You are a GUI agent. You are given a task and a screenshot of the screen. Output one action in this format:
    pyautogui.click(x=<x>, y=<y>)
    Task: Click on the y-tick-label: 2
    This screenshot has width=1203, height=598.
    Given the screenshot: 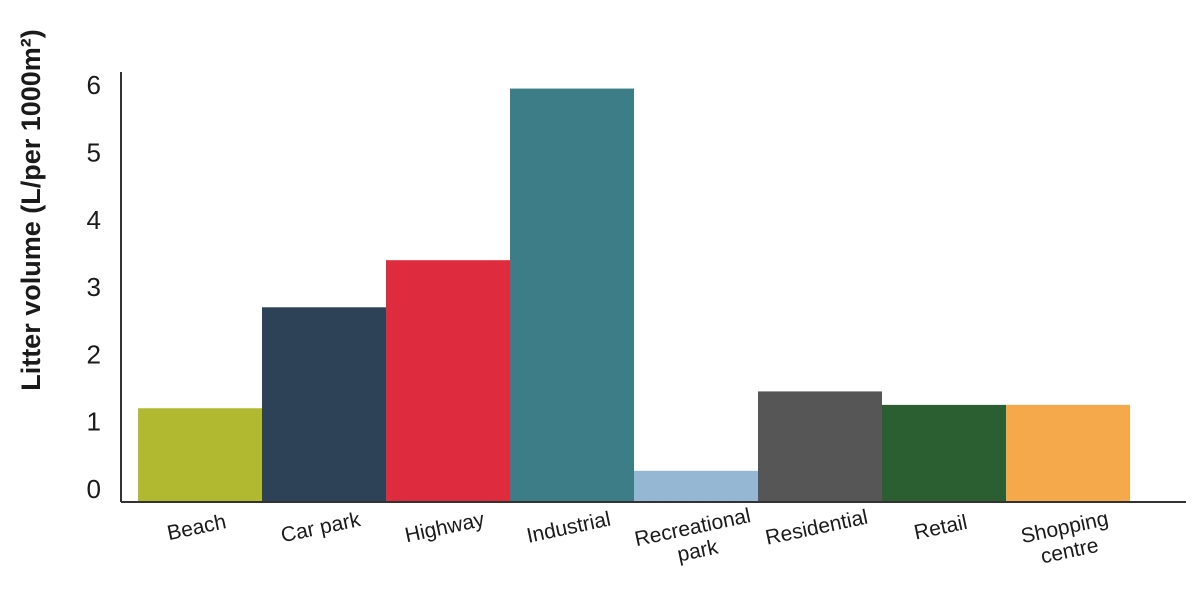 What is the action you would take?
    pyautogui.click(x=94, y=354)
    